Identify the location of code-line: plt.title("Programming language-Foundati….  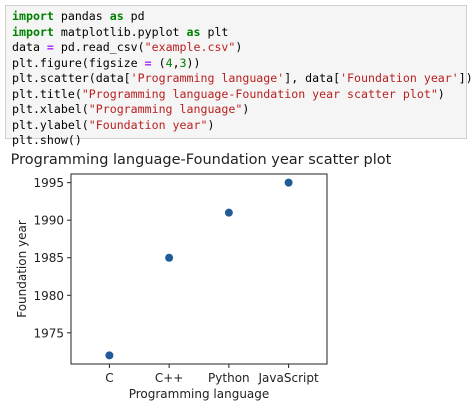
(239, 95).